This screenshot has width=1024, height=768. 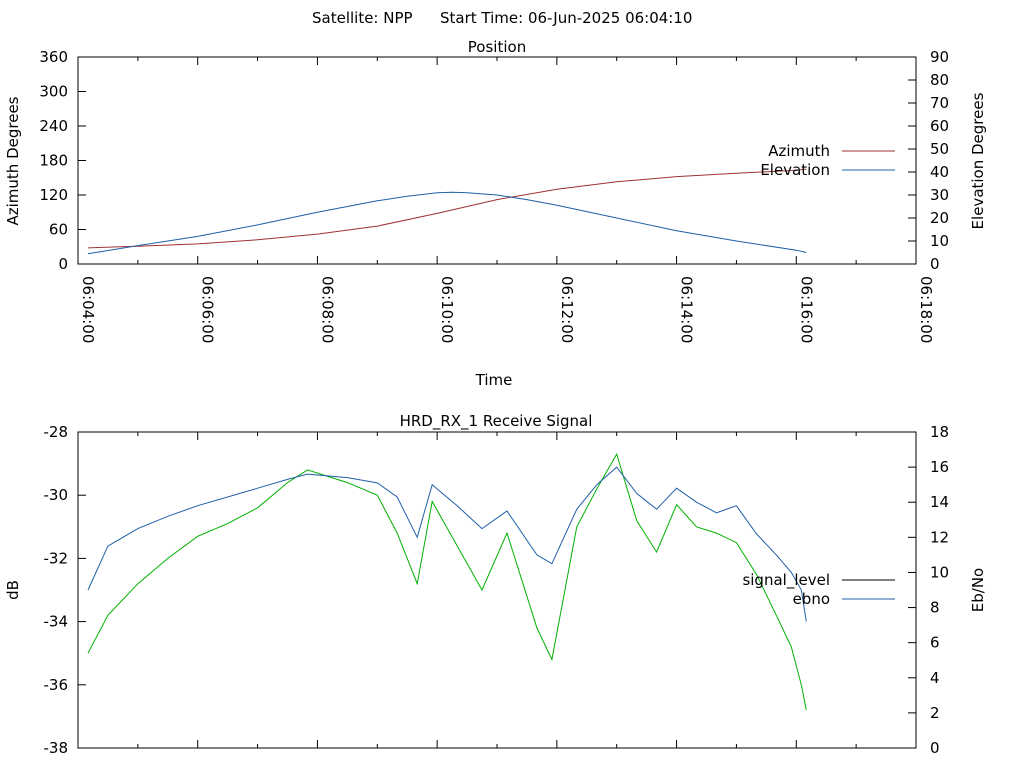 I want to click on signal-y2tick-label: 8, so click(x=935, y=608).